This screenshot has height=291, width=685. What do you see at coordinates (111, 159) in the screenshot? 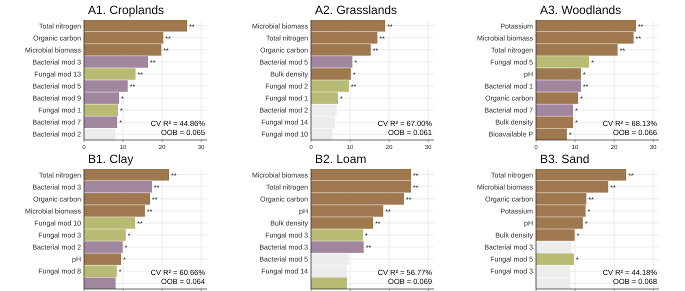
I see `chart-title: B1. Clay` at bounding box center [111, 159].